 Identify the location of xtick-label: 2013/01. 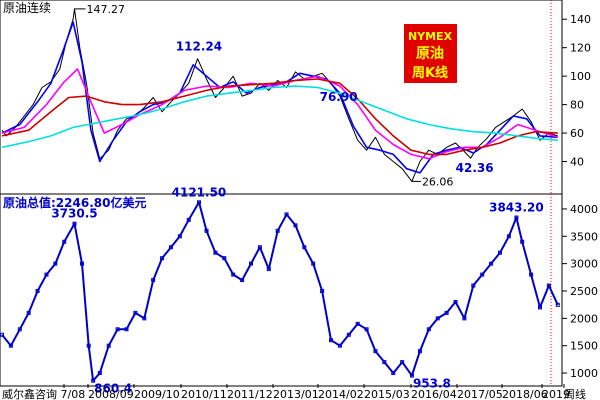
(296, 394).